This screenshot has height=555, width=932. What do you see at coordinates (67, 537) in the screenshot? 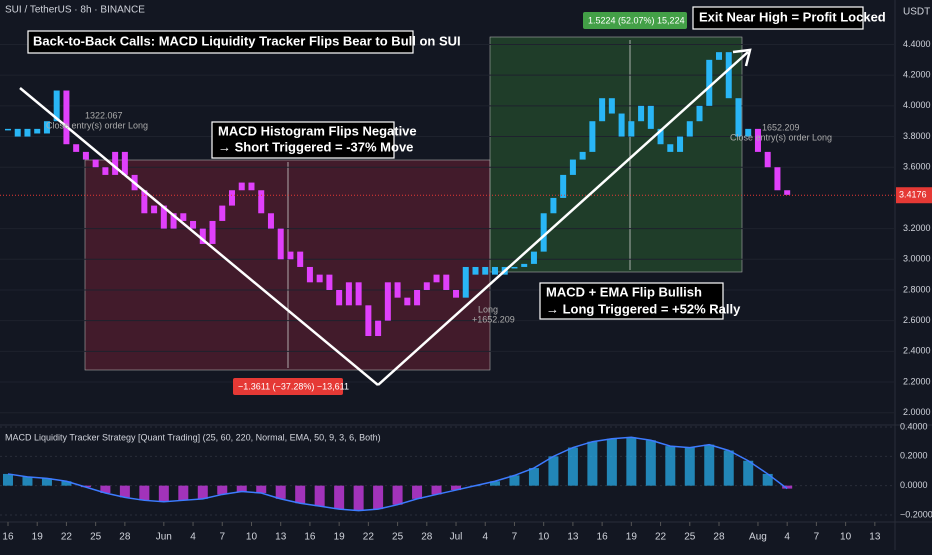
I see `x-tick-label: 22` at bounding box center [67, 537].